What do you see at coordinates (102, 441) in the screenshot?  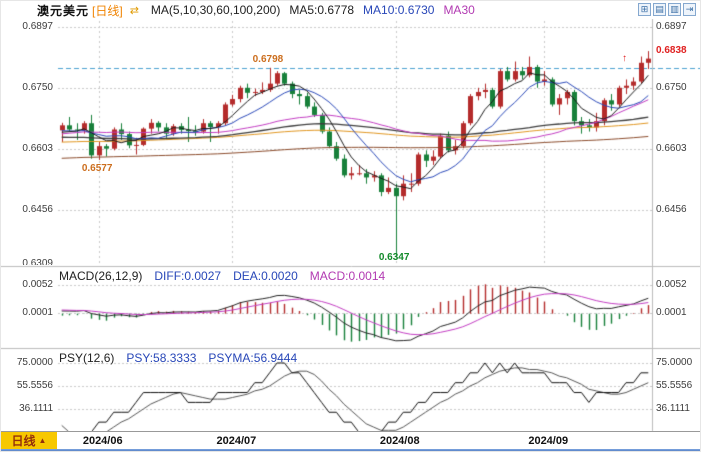 I see `x-axis-month-label: 2024/06` at bounding box center [102, 441].